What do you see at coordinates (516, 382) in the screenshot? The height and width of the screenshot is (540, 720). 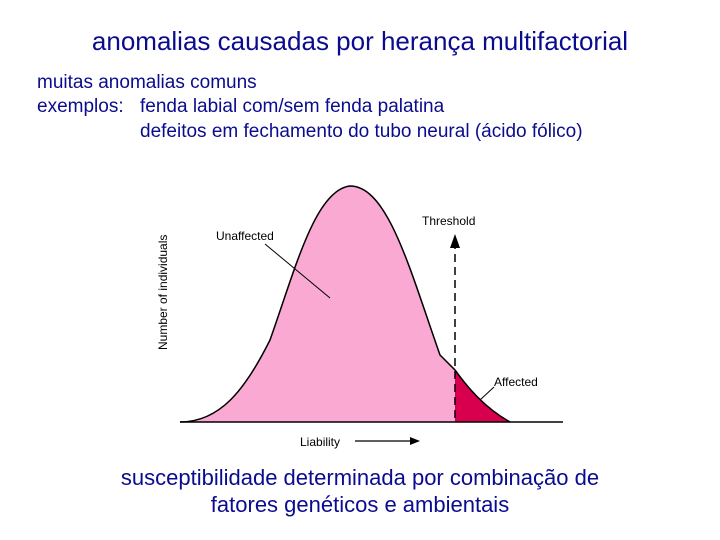 I see `affected-label: Affected` at bounding box center [516, 382].